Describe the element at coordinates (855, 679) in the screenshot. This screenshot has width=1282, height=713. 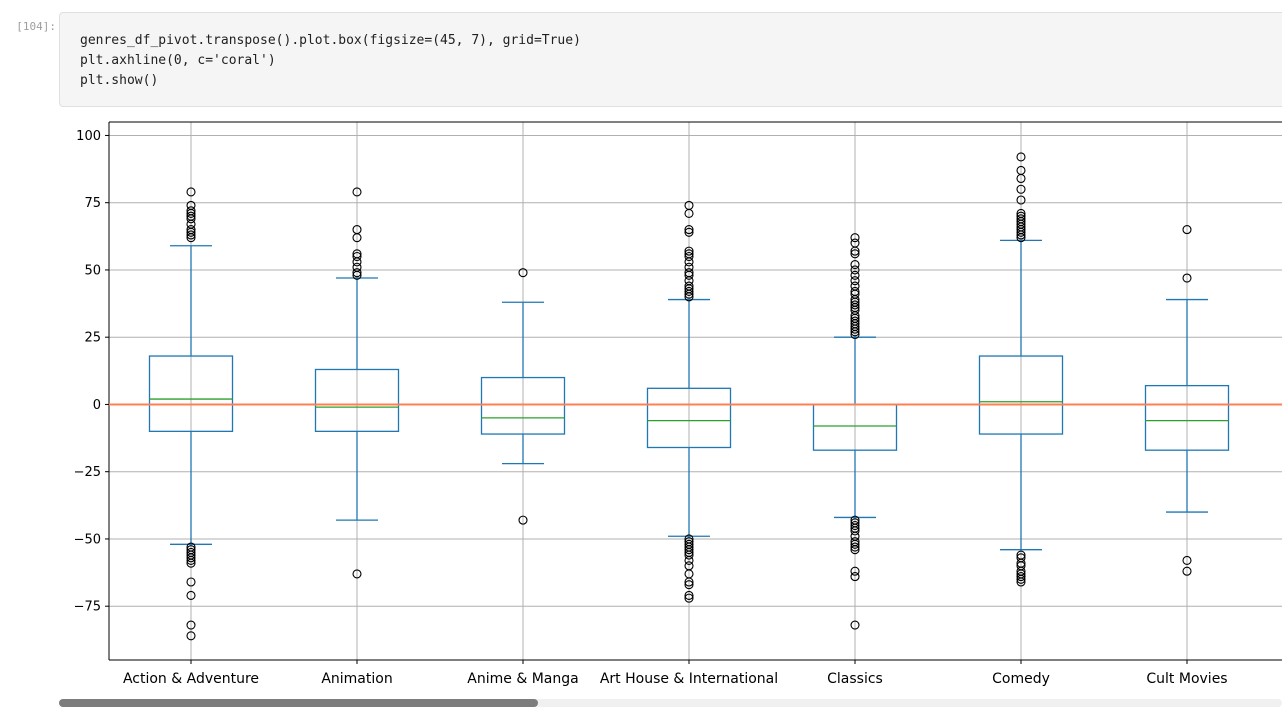
I see `x-tick-label: Classics` at that location.